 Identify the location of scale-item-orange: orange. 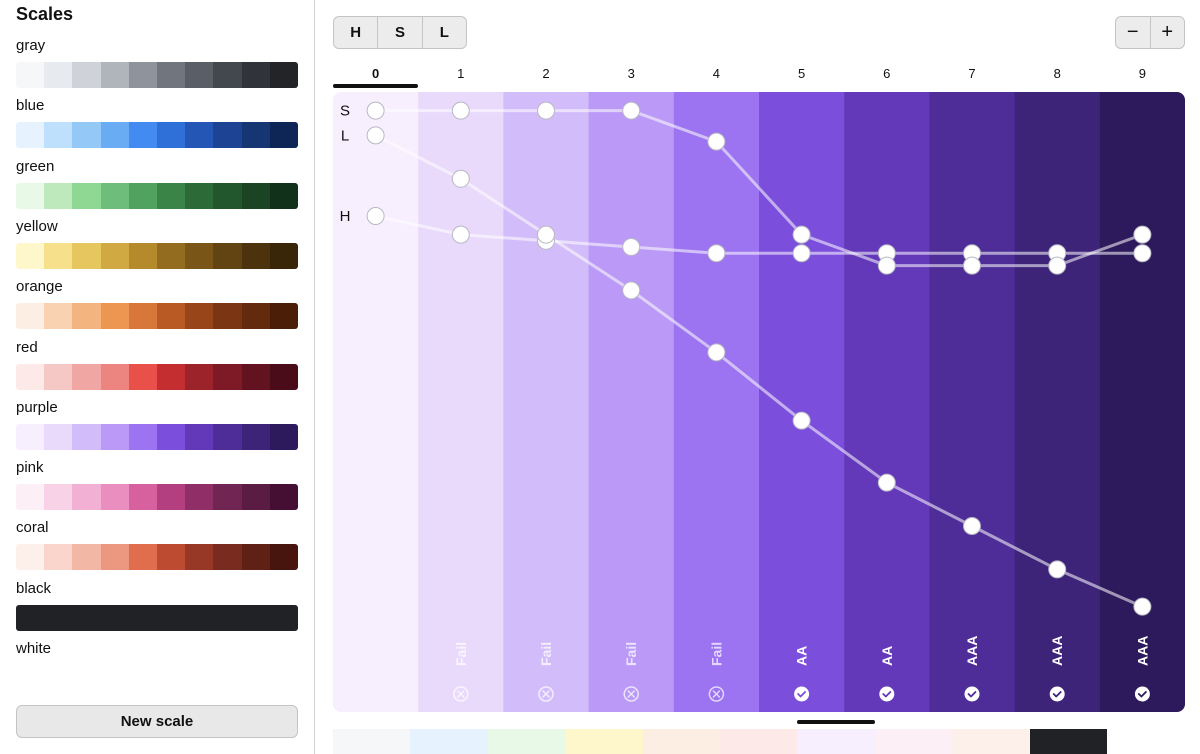
(157, 303).